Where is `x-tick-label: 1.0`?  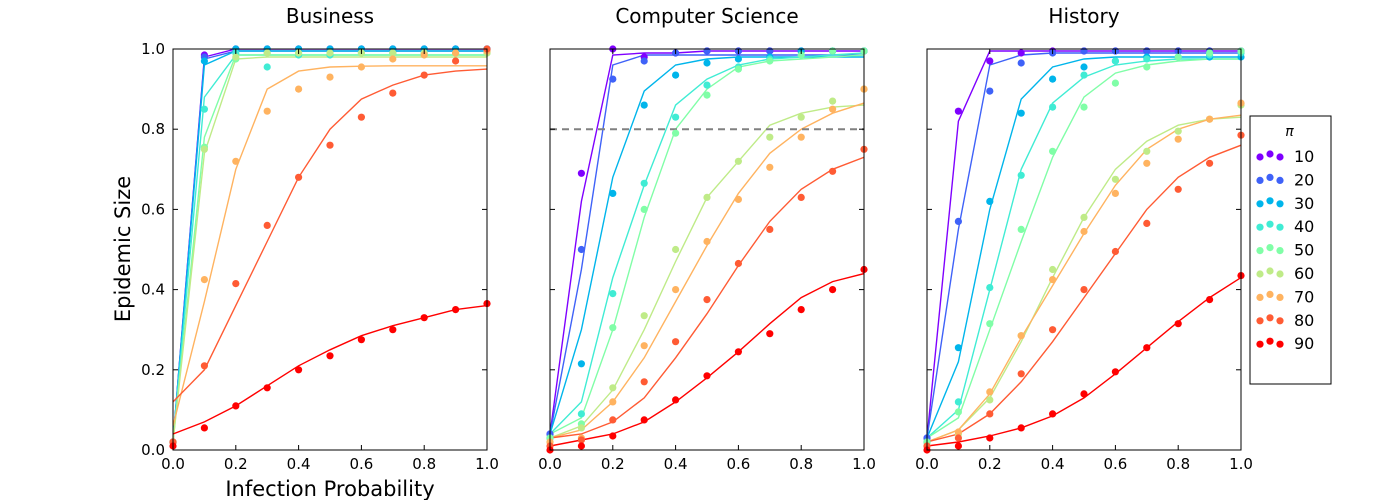 x-tick-label: 1.0 is located at coordinates (487, 464).